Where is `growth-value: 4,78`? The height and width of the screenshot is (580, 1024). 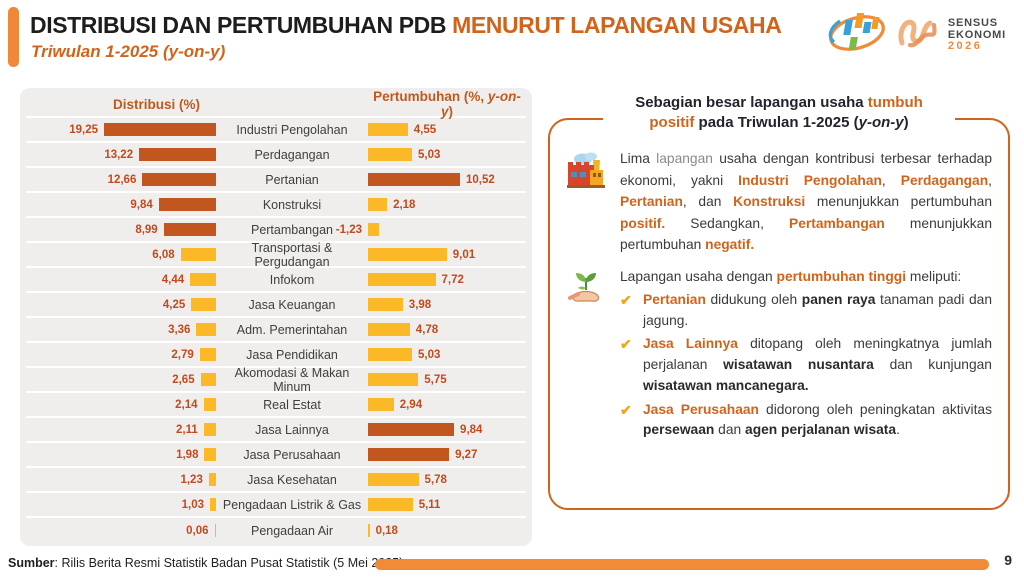 growth-value: 4,78 is located at coordinates (427, 329).